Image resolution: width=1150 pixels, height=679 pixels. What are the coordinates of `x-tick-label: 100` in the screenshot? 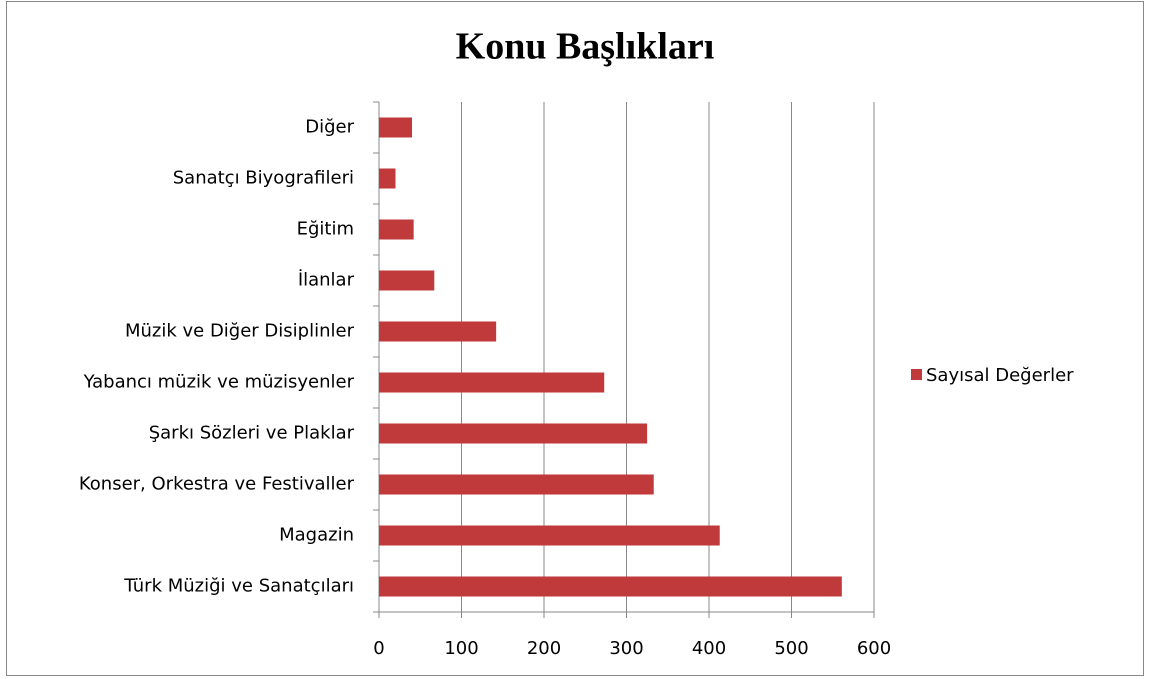 It's located at (461, 648).